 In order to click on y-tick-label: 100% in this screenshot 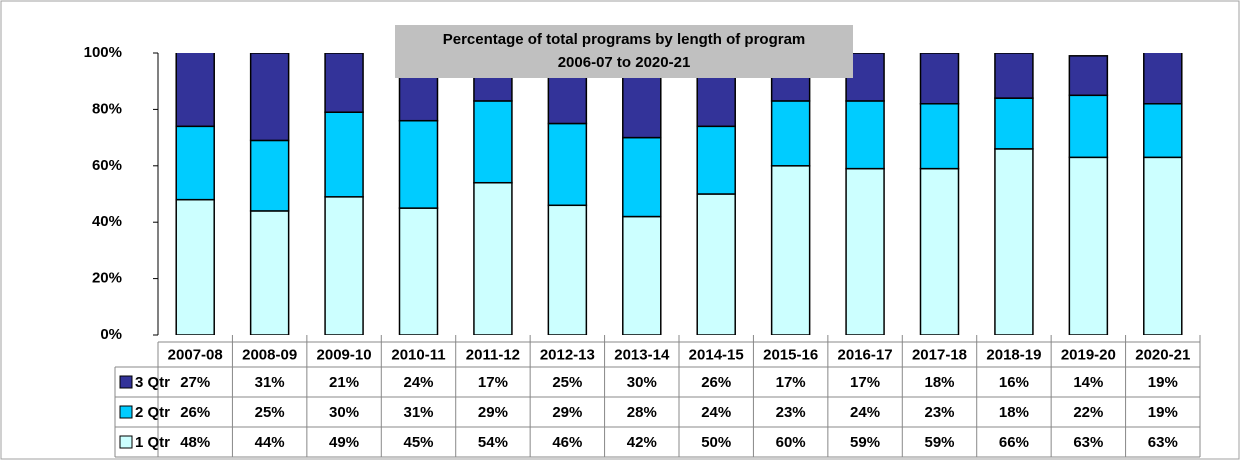, I will do `click(103, 52)`.